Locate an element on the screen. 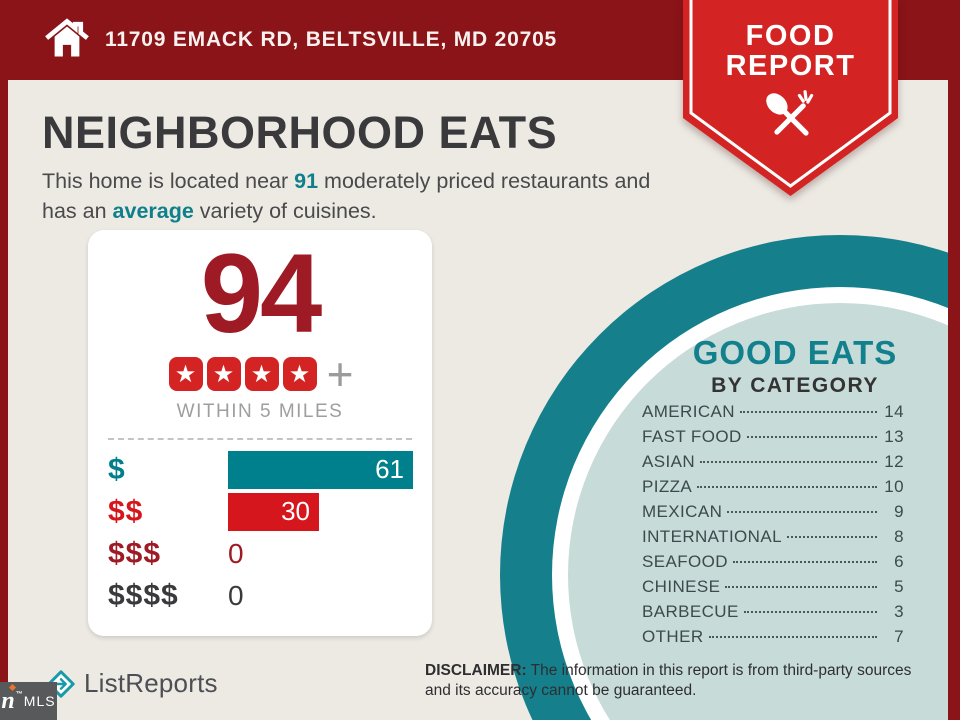 This screenshot has height=720, width=960. category-count: 13 is located at coordinates (894, 436).